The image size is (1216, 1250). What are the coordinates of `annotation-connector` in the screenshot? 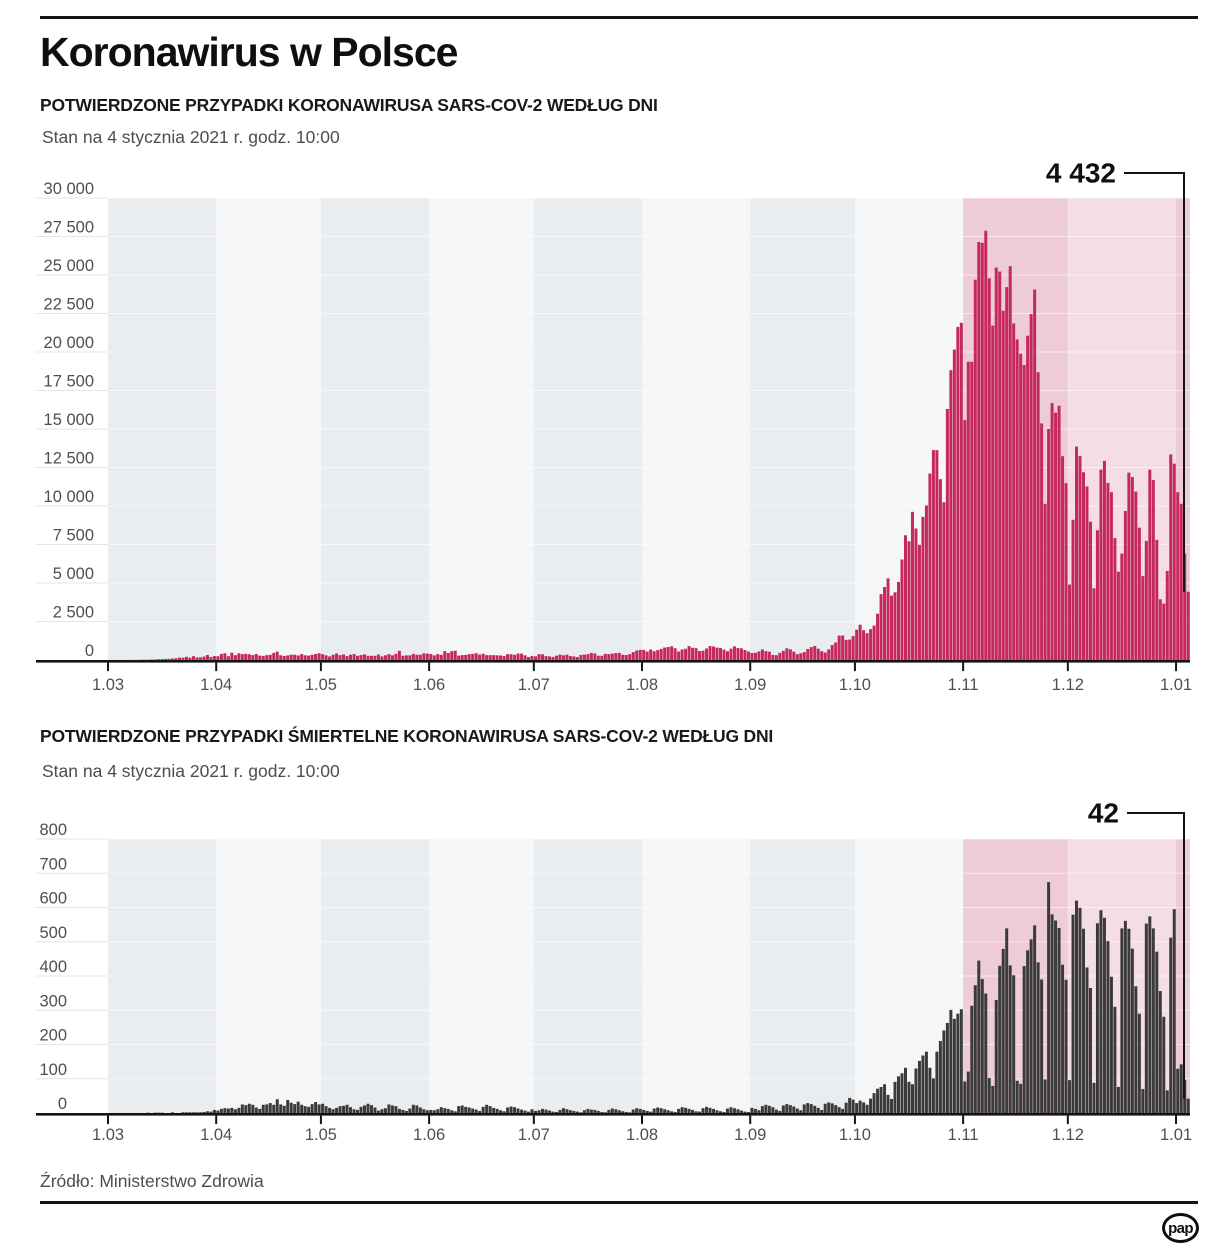 It's located at (1156, 955).